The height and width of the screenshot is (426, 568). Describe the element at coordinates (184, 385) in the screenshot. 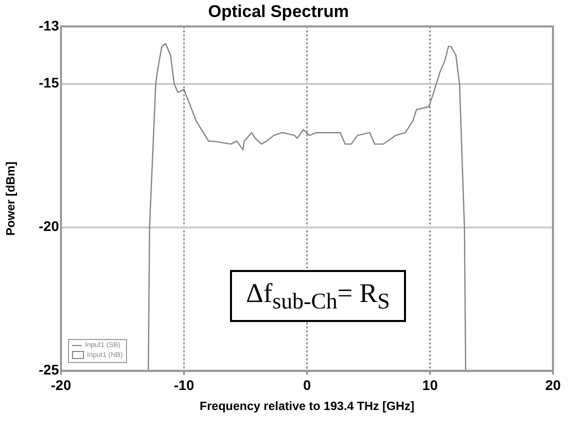

I see `x-tick-label: -10` at that location.